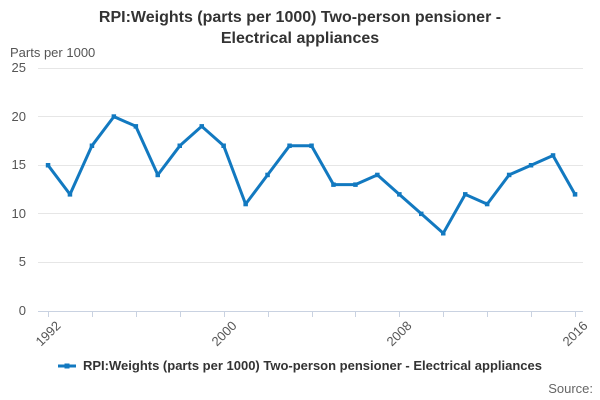 The height and width of the screenshot is (400, 600). I want to click on x-axis-tick-2016, so click(575, 314).